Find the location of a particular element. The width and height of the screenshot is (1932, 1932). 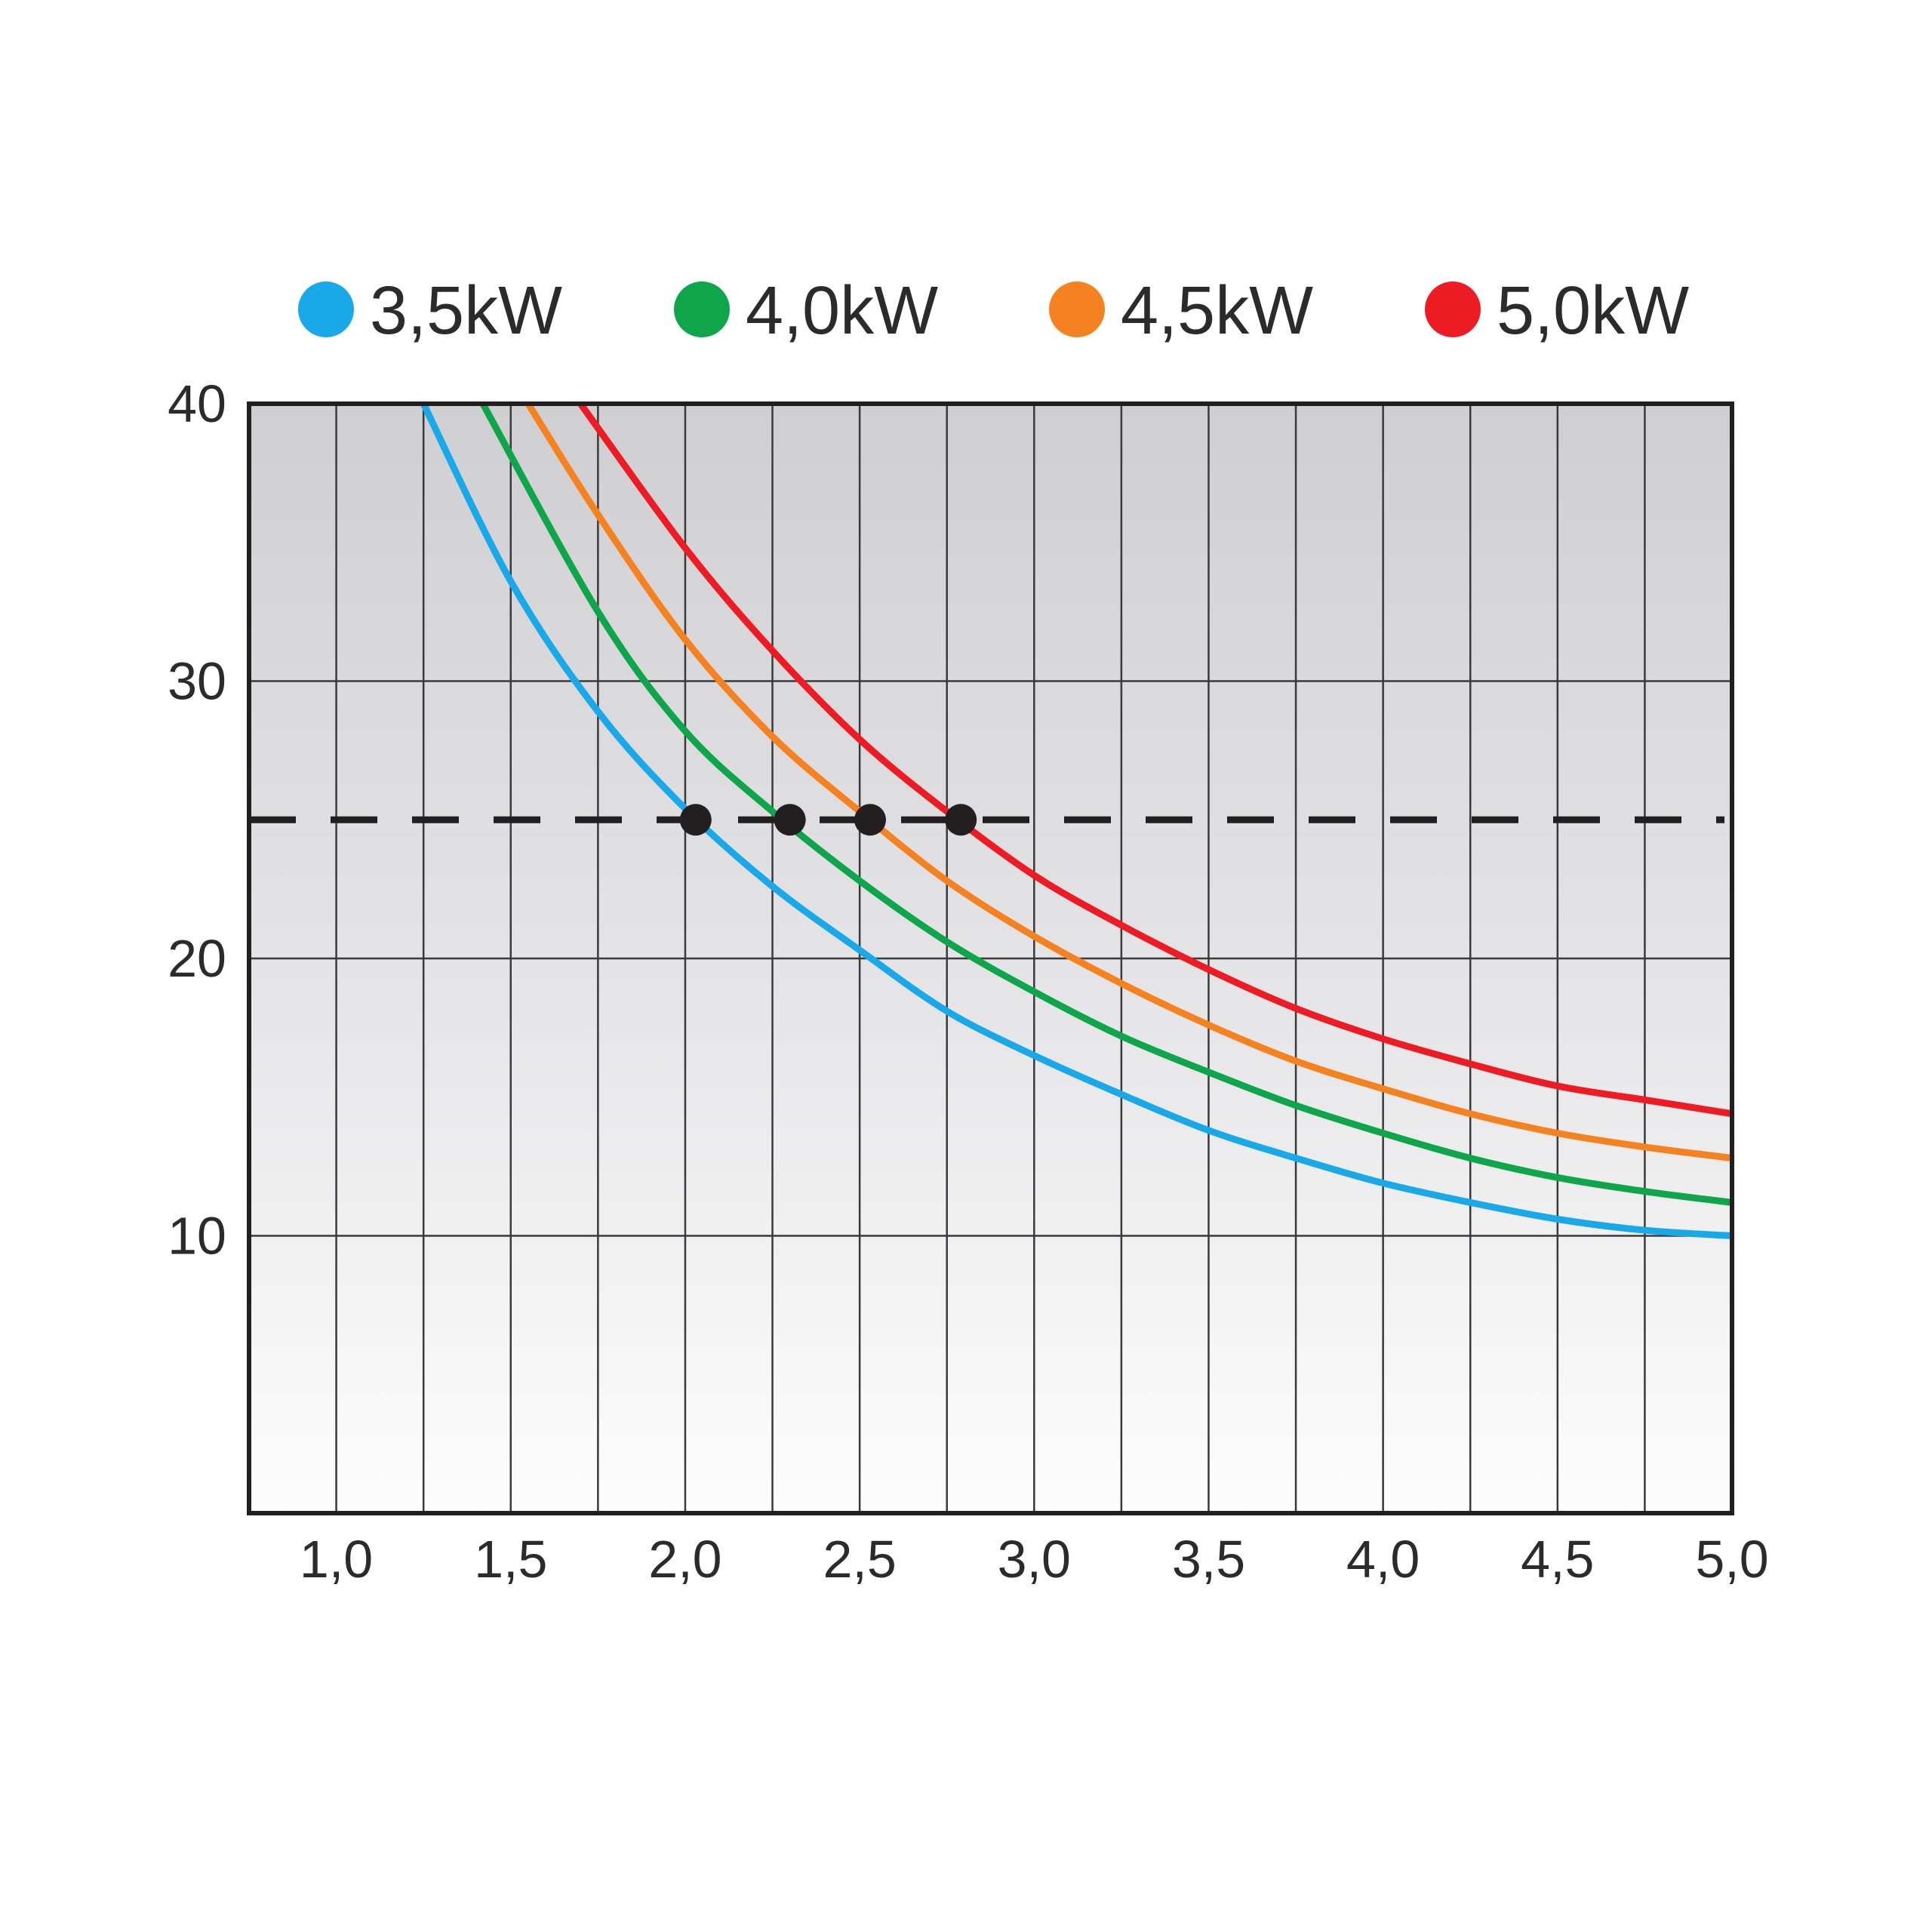

legend-label-3: 4,5kW is located at coordinates (1217, 311).